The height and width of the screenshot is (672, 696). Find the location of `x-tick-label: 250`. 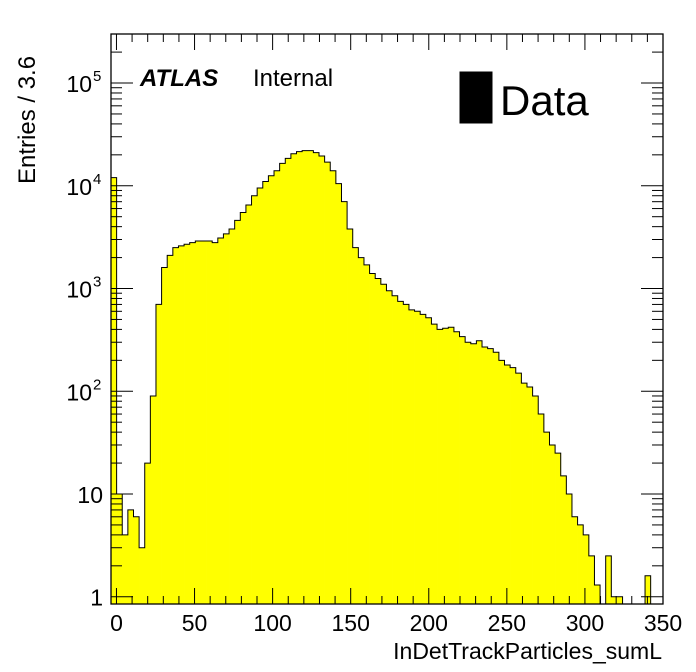

x-tick-label: 250 is located at coordinates (507, 623).